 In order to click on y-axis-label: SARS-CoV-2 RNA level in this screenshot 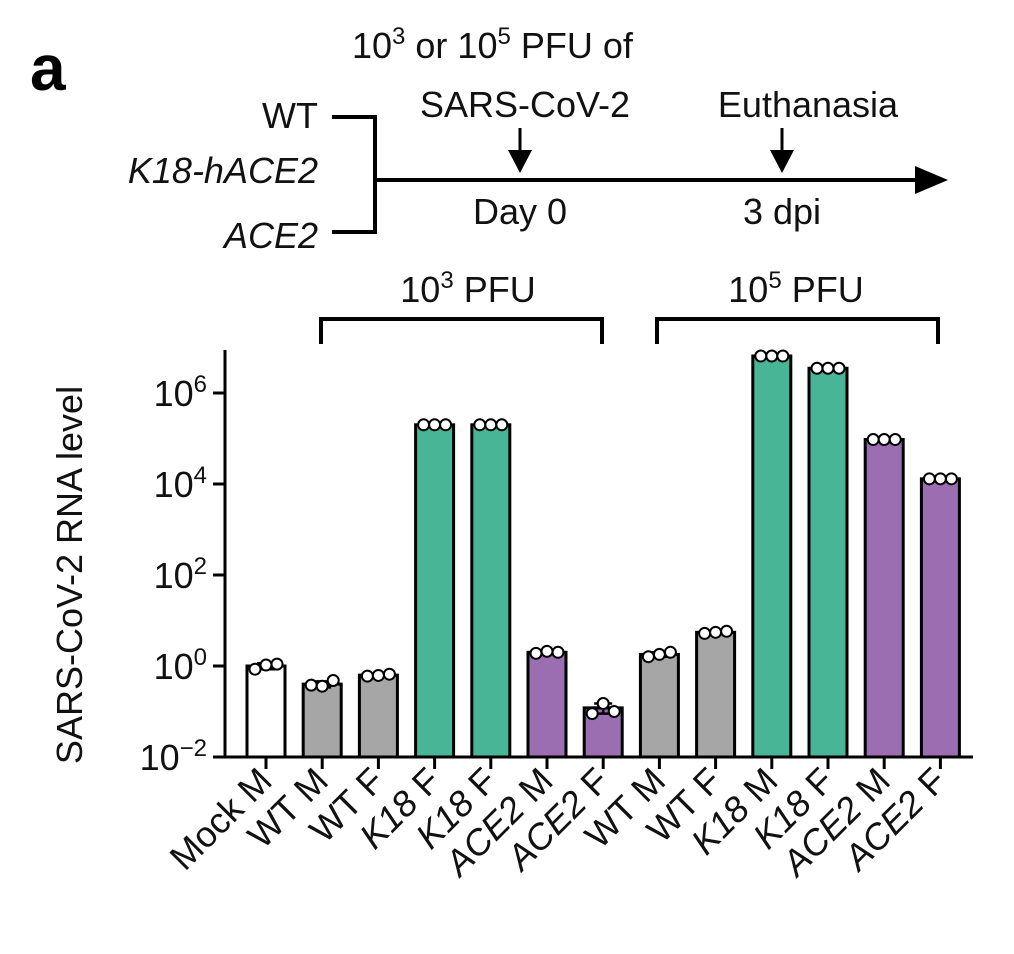, I will do `click(69, 575)`.